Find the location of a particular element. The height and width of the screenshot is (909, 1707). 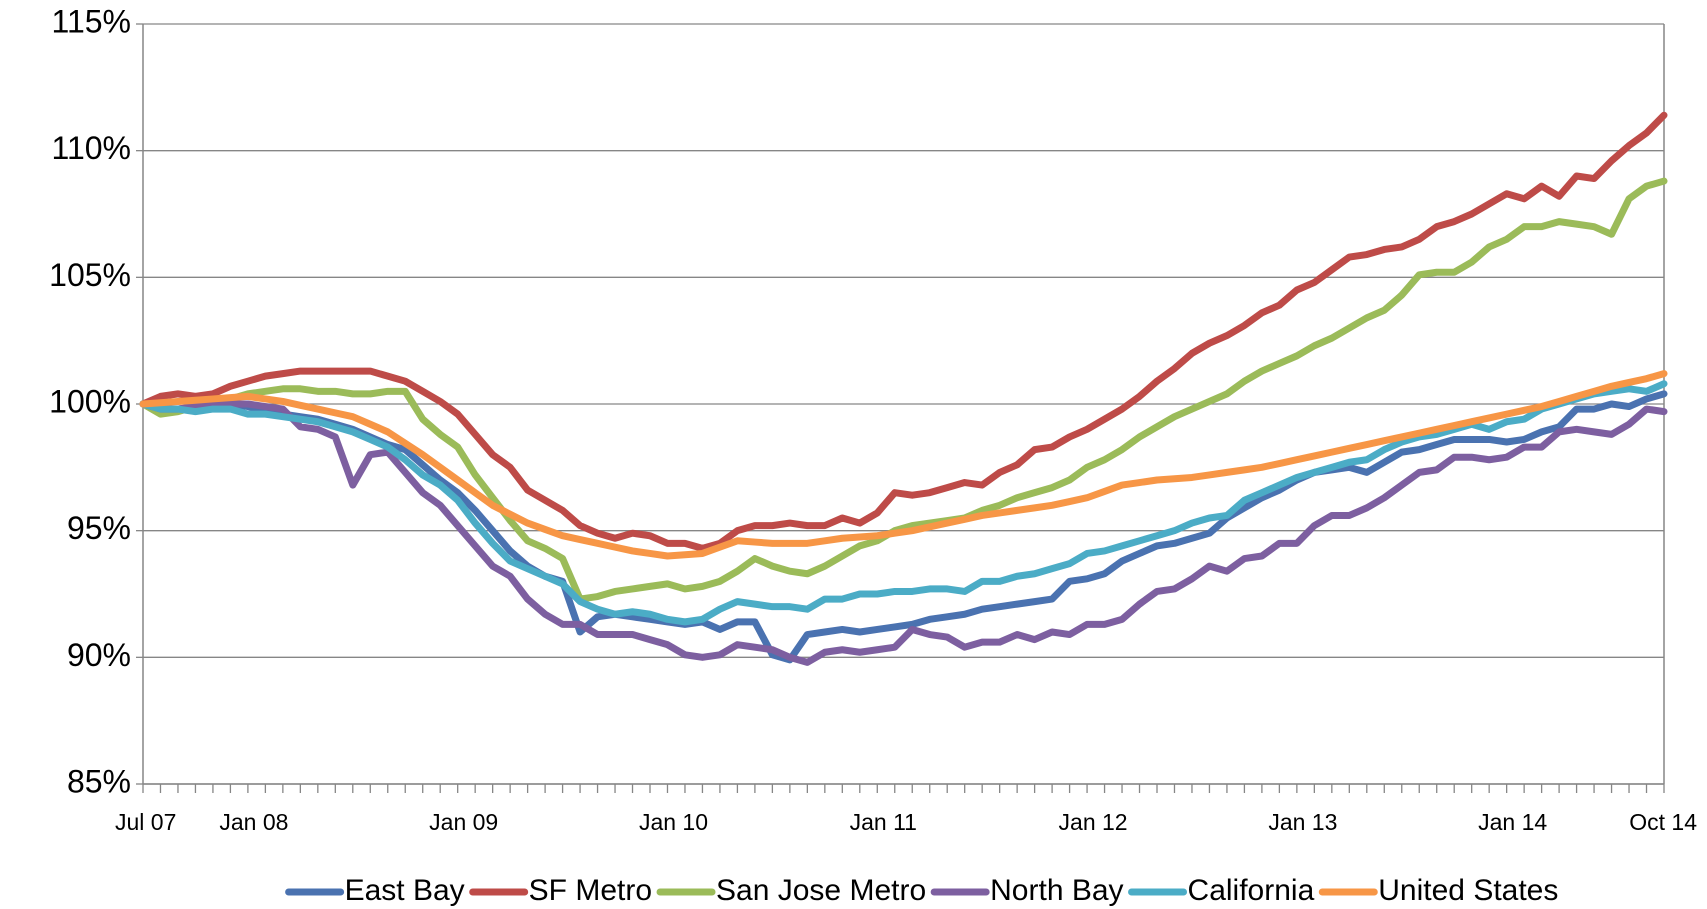

x-tick-label: Jan 13 is located at coordinates (1302, 822).